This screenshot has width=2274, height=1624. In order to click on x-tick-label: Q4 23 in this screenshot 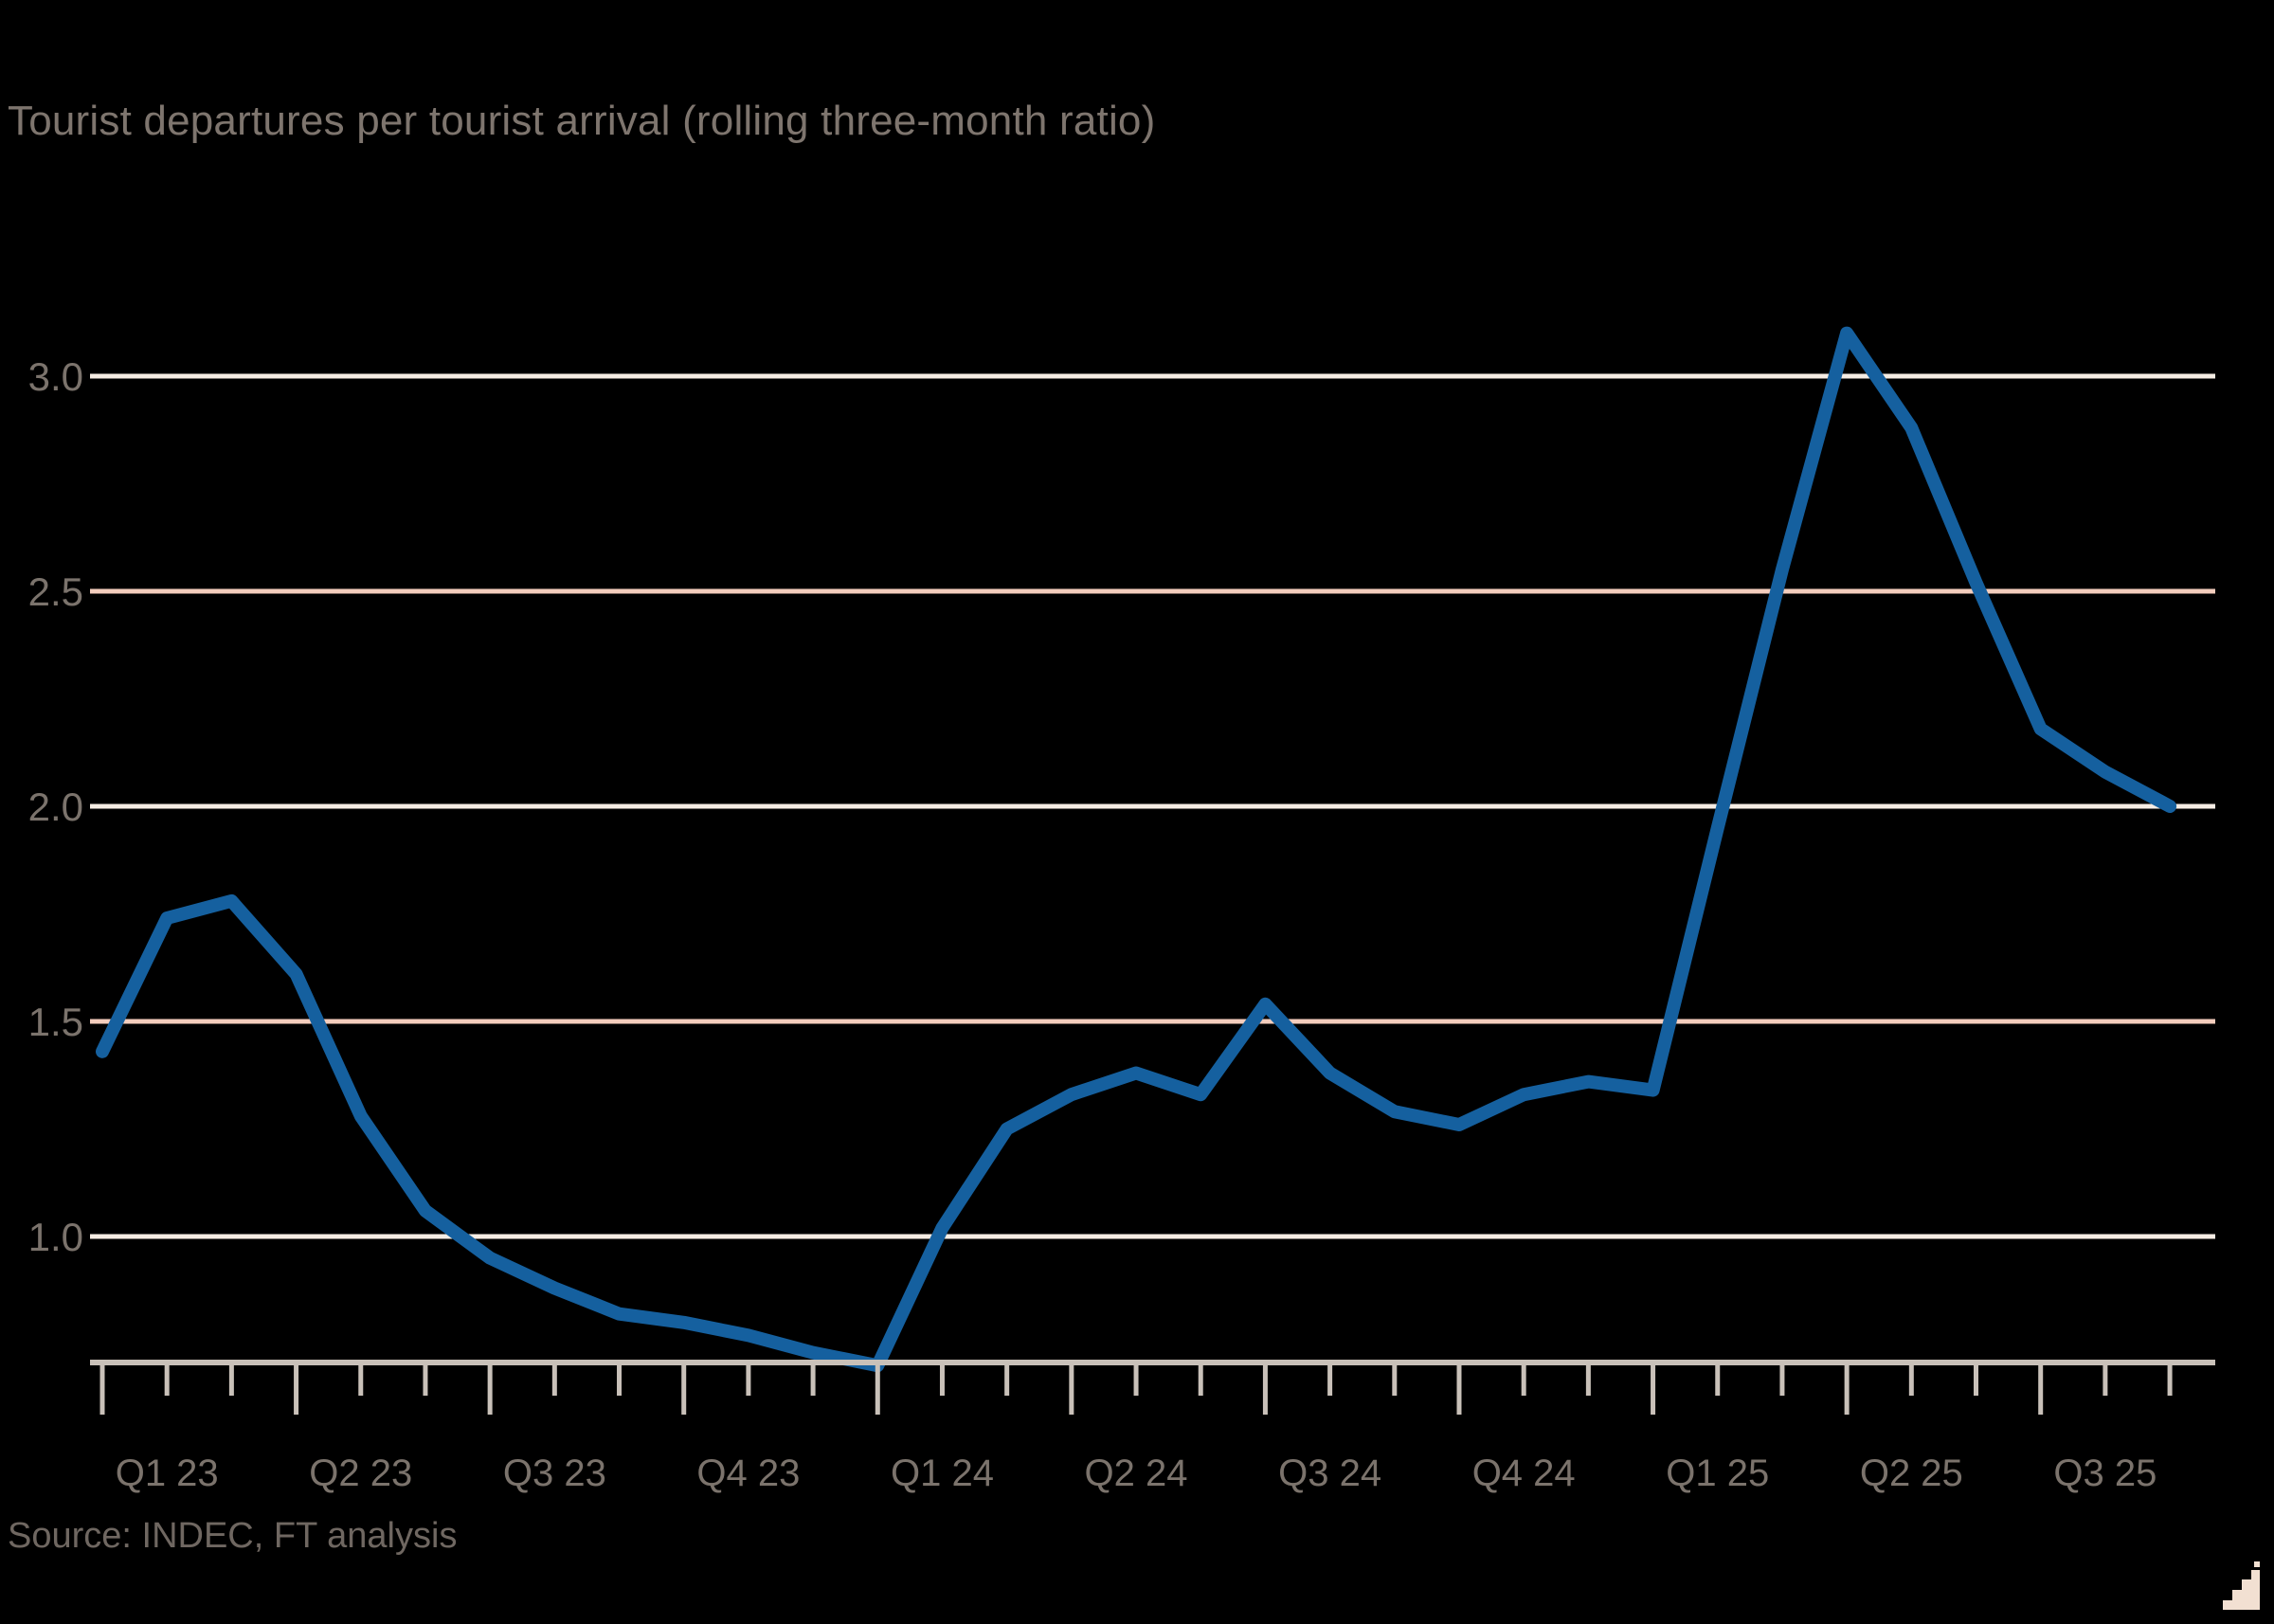, I will do `click(748, 1473)`.